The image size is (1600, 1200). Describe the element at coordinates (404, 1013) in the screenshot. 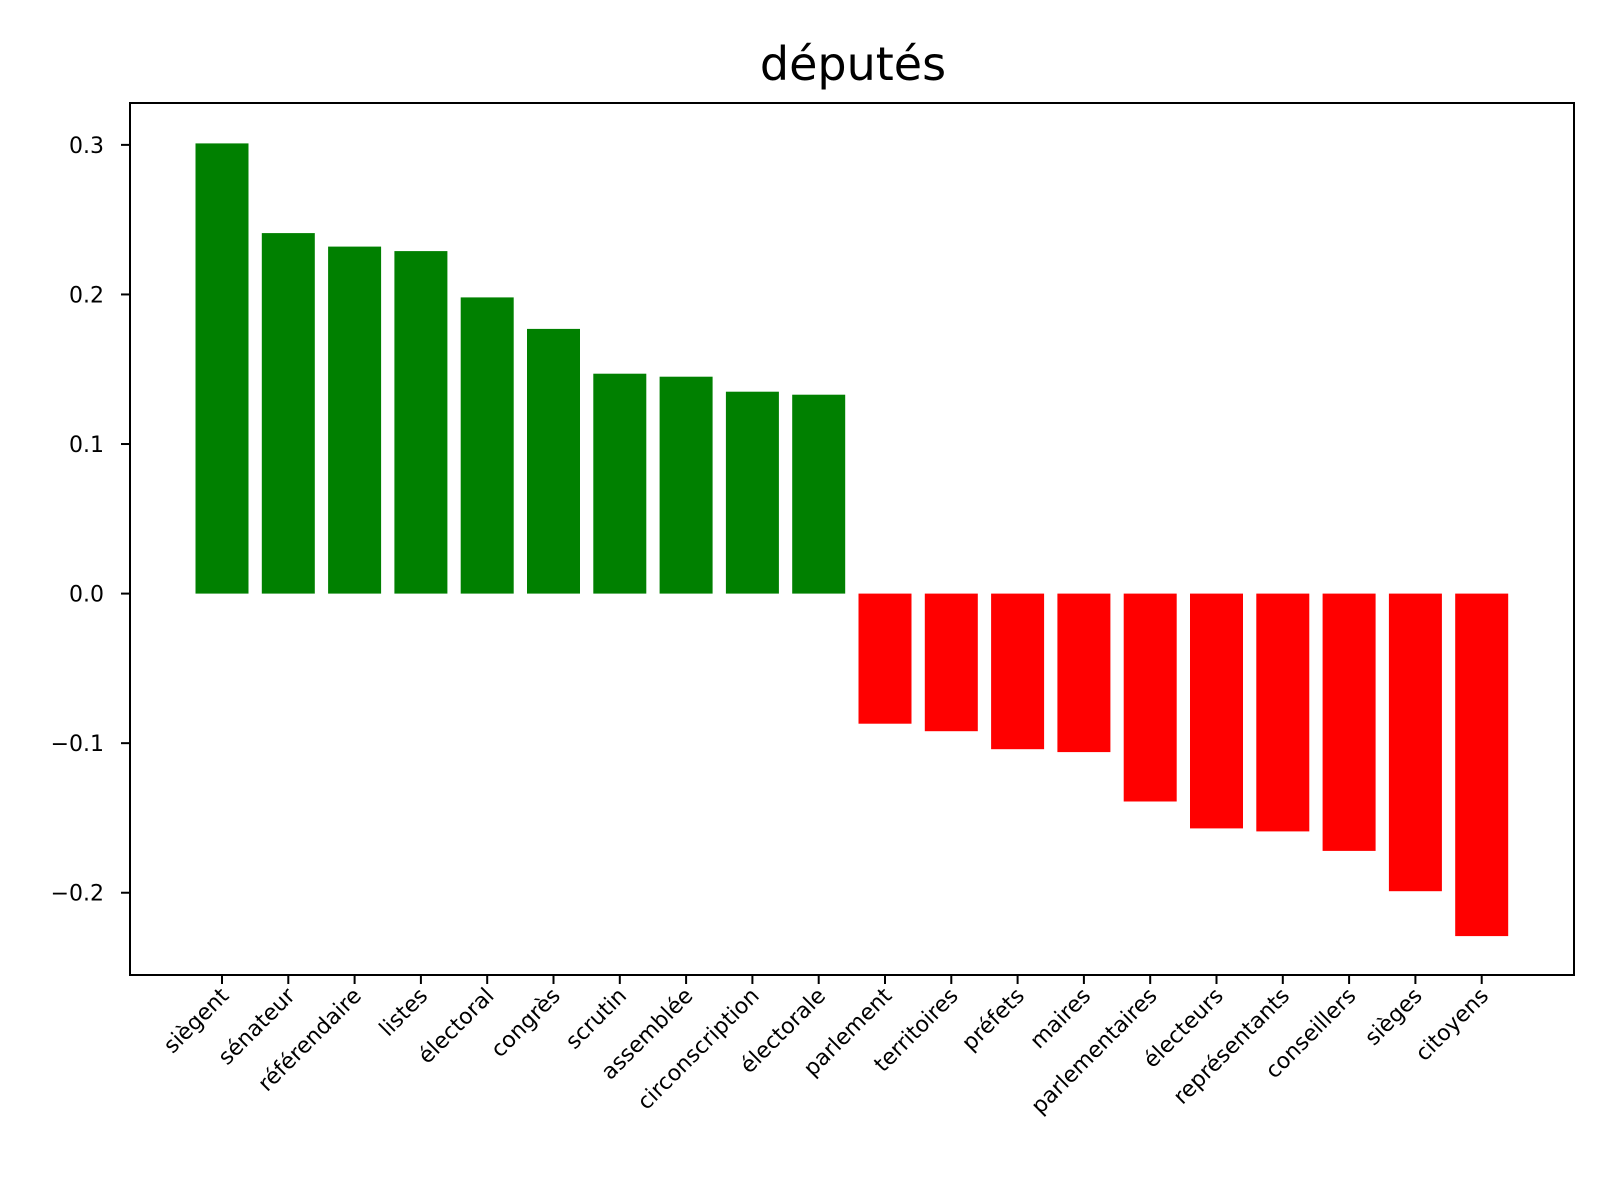

I see `x-tick-label: listes` at that location.